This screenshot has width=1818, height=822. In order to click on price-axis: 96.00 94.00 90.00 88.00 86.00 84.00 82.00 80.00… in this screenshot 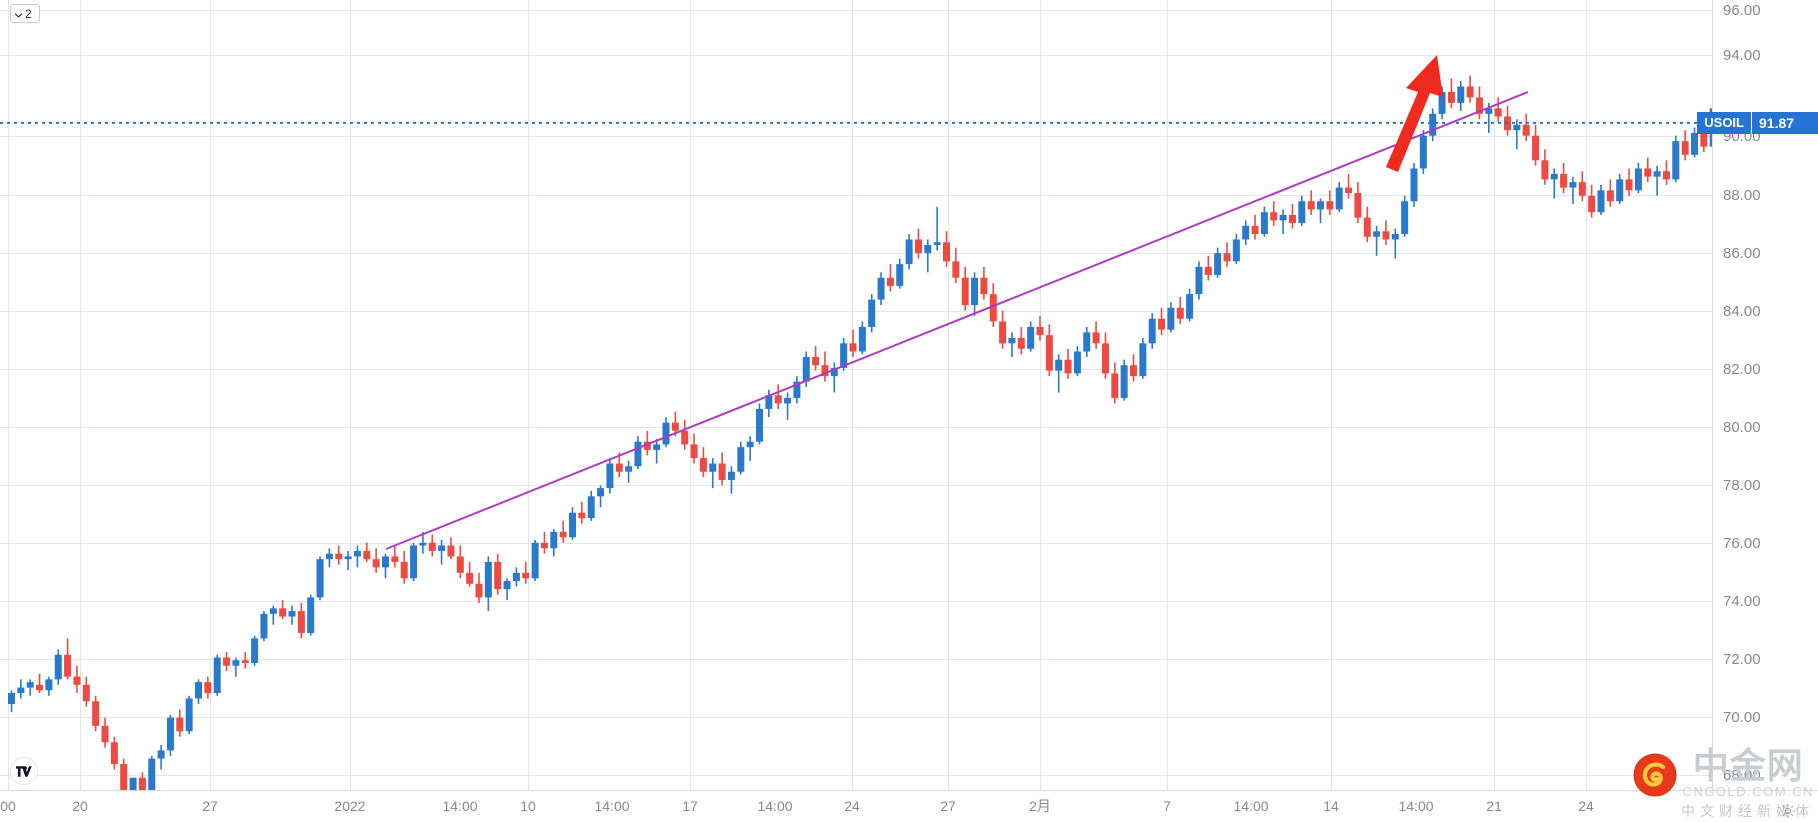, I will do `click(1757, 395)`.